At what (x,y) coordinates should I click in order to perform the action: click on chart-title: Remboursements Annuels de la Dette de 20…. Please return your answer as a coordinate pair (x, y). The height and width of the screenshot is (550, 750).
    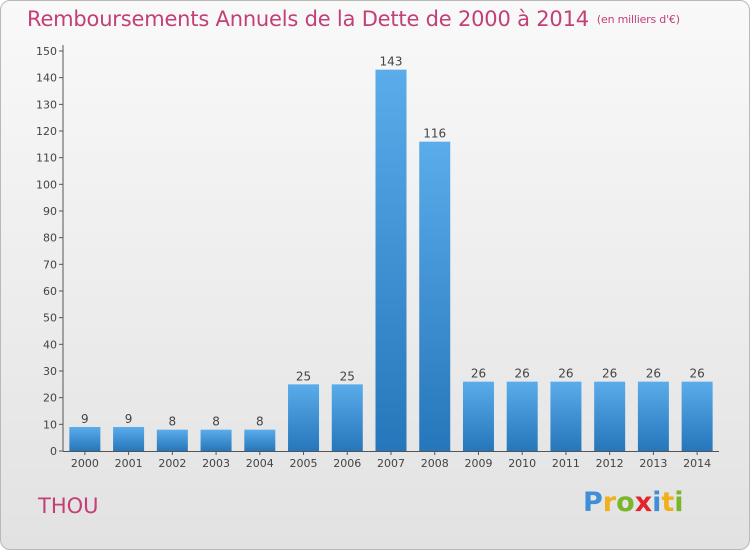
    Looking at the image, I should click on (353, 19).